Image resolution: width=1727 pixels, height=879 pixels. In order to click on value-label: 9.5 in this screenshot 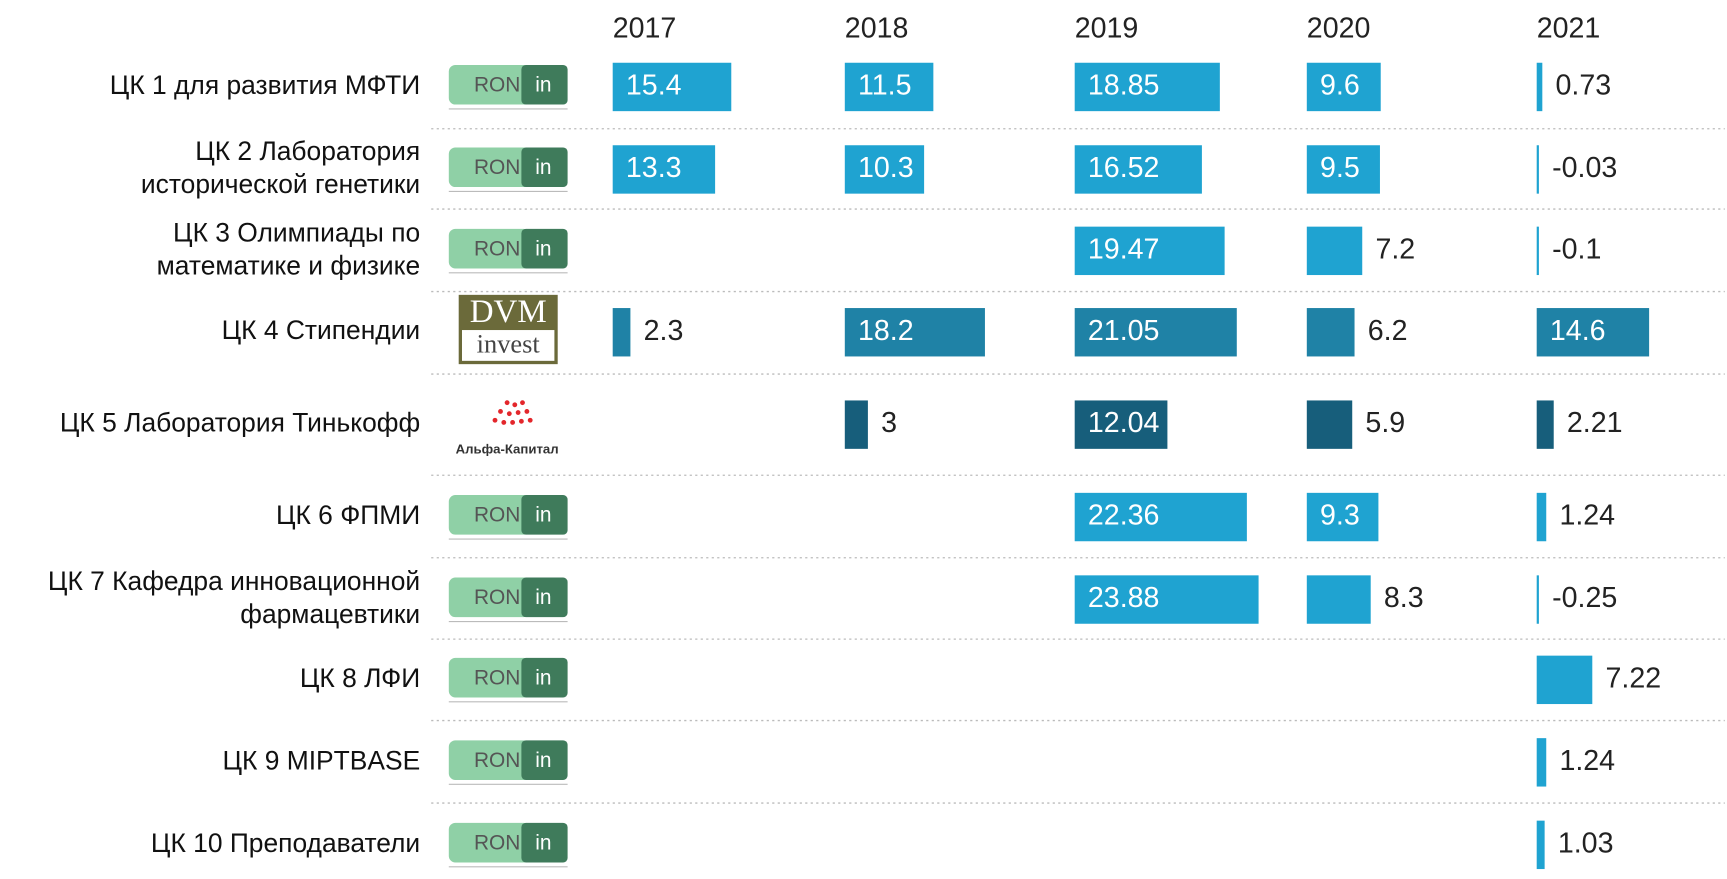, I will do `click(1340, 168)`.